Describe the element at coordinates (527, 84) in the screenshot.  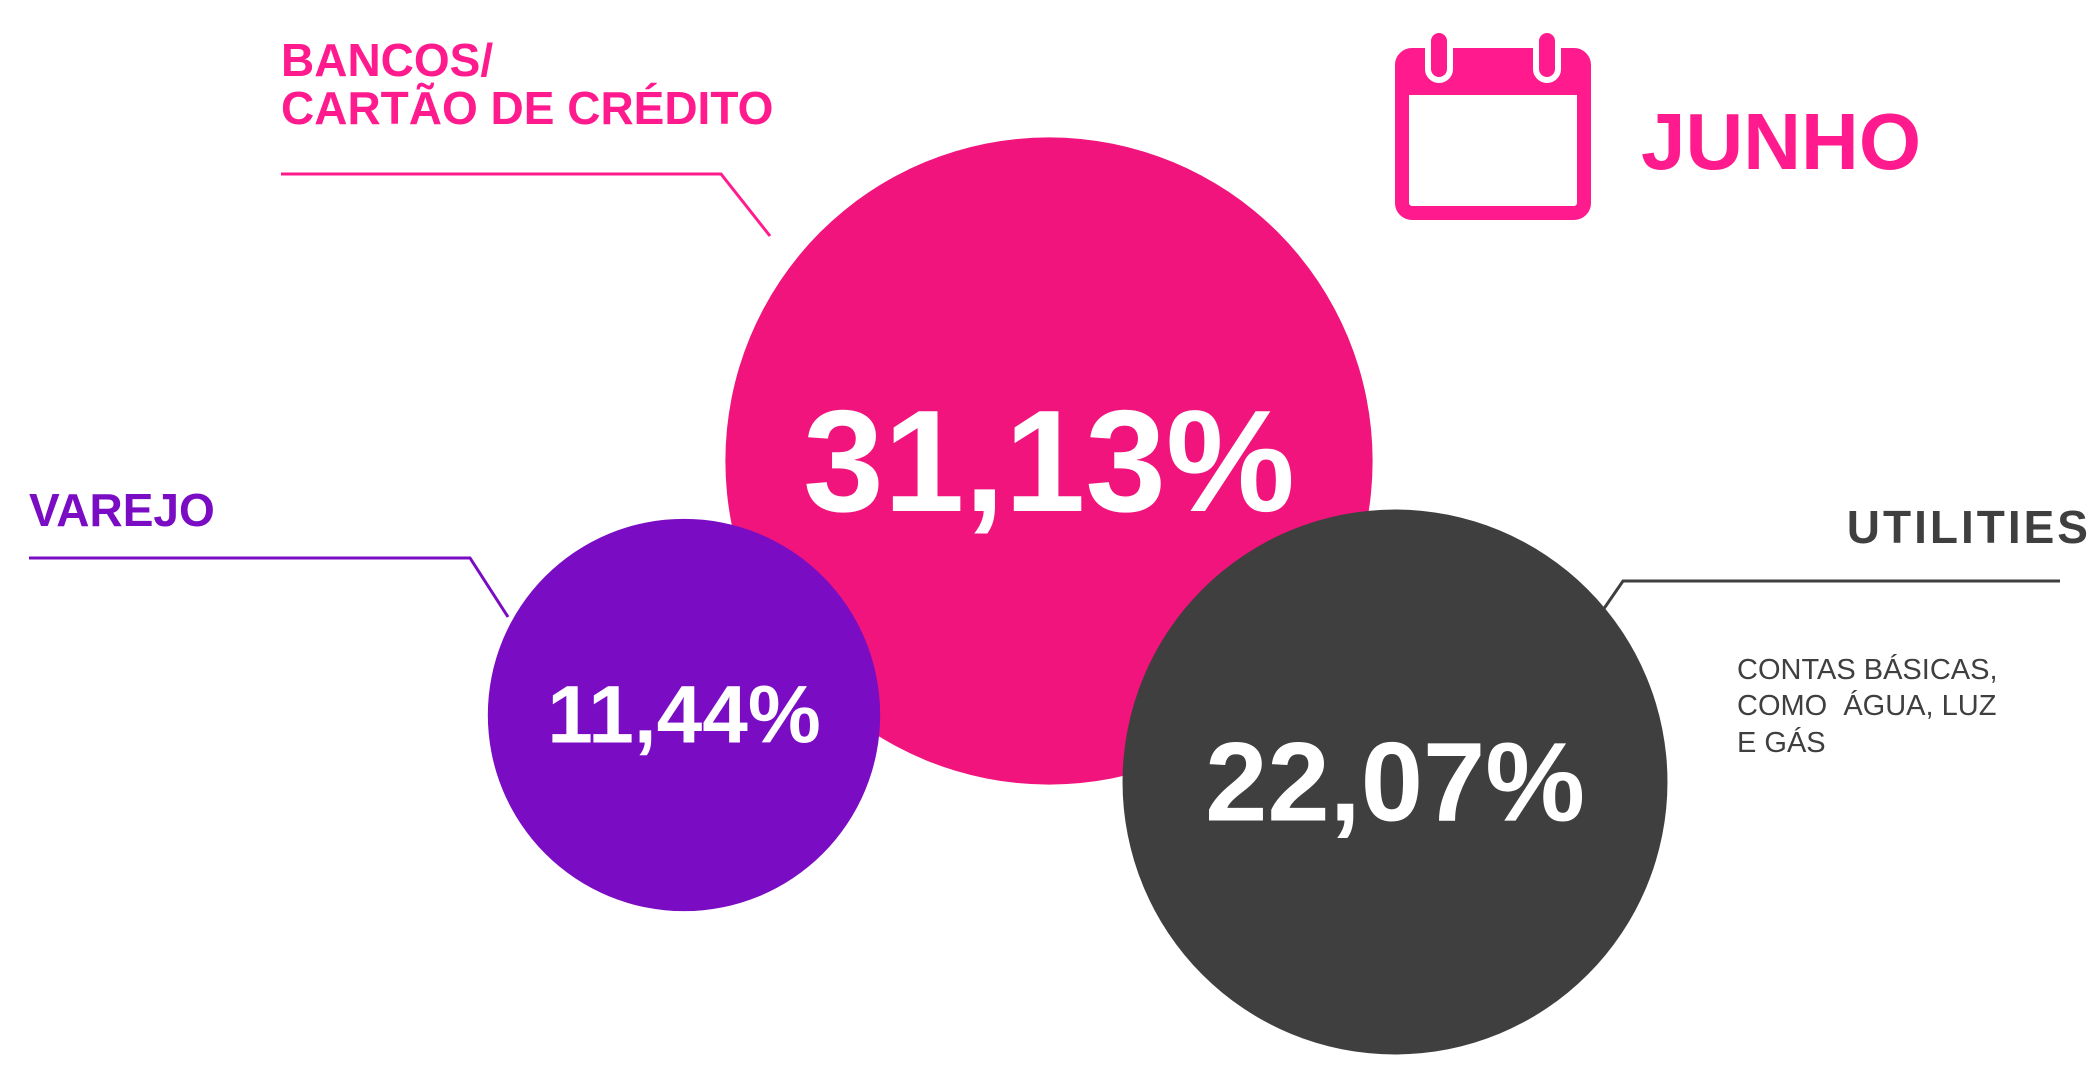
I see `category-label: BANCOS/ CARTÃO DE CRÉDITO` at that location.